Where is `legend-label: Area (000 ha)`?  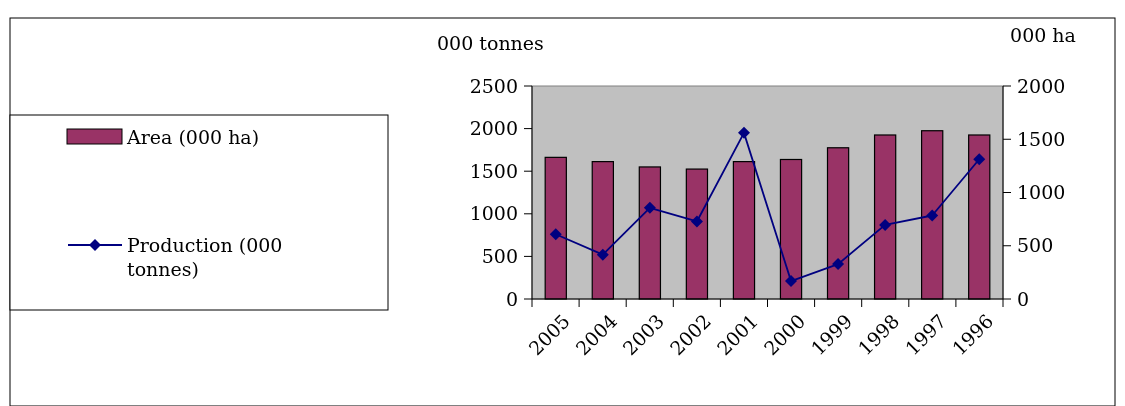
legend-label: Area (000 ha) is located at coordinates (193, 136).